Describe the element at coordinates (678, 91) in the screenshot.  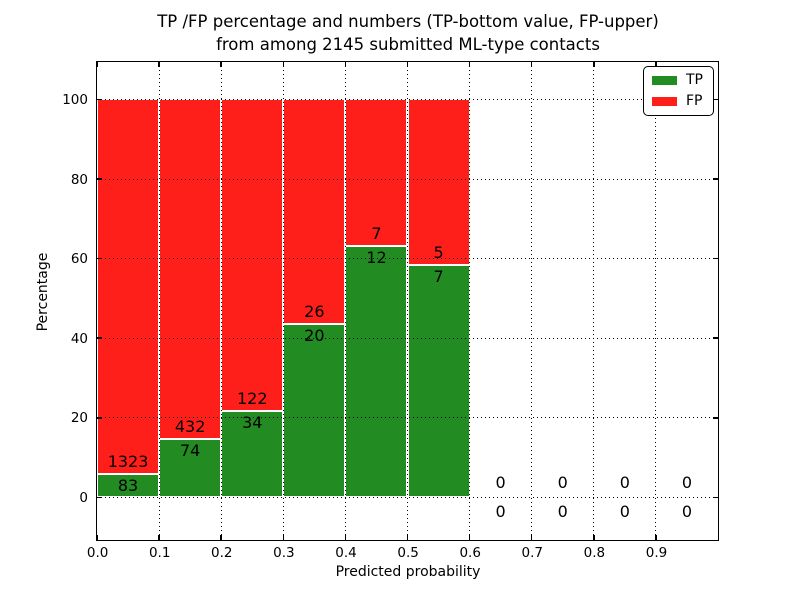
I see `legend: TP FP` at that location.